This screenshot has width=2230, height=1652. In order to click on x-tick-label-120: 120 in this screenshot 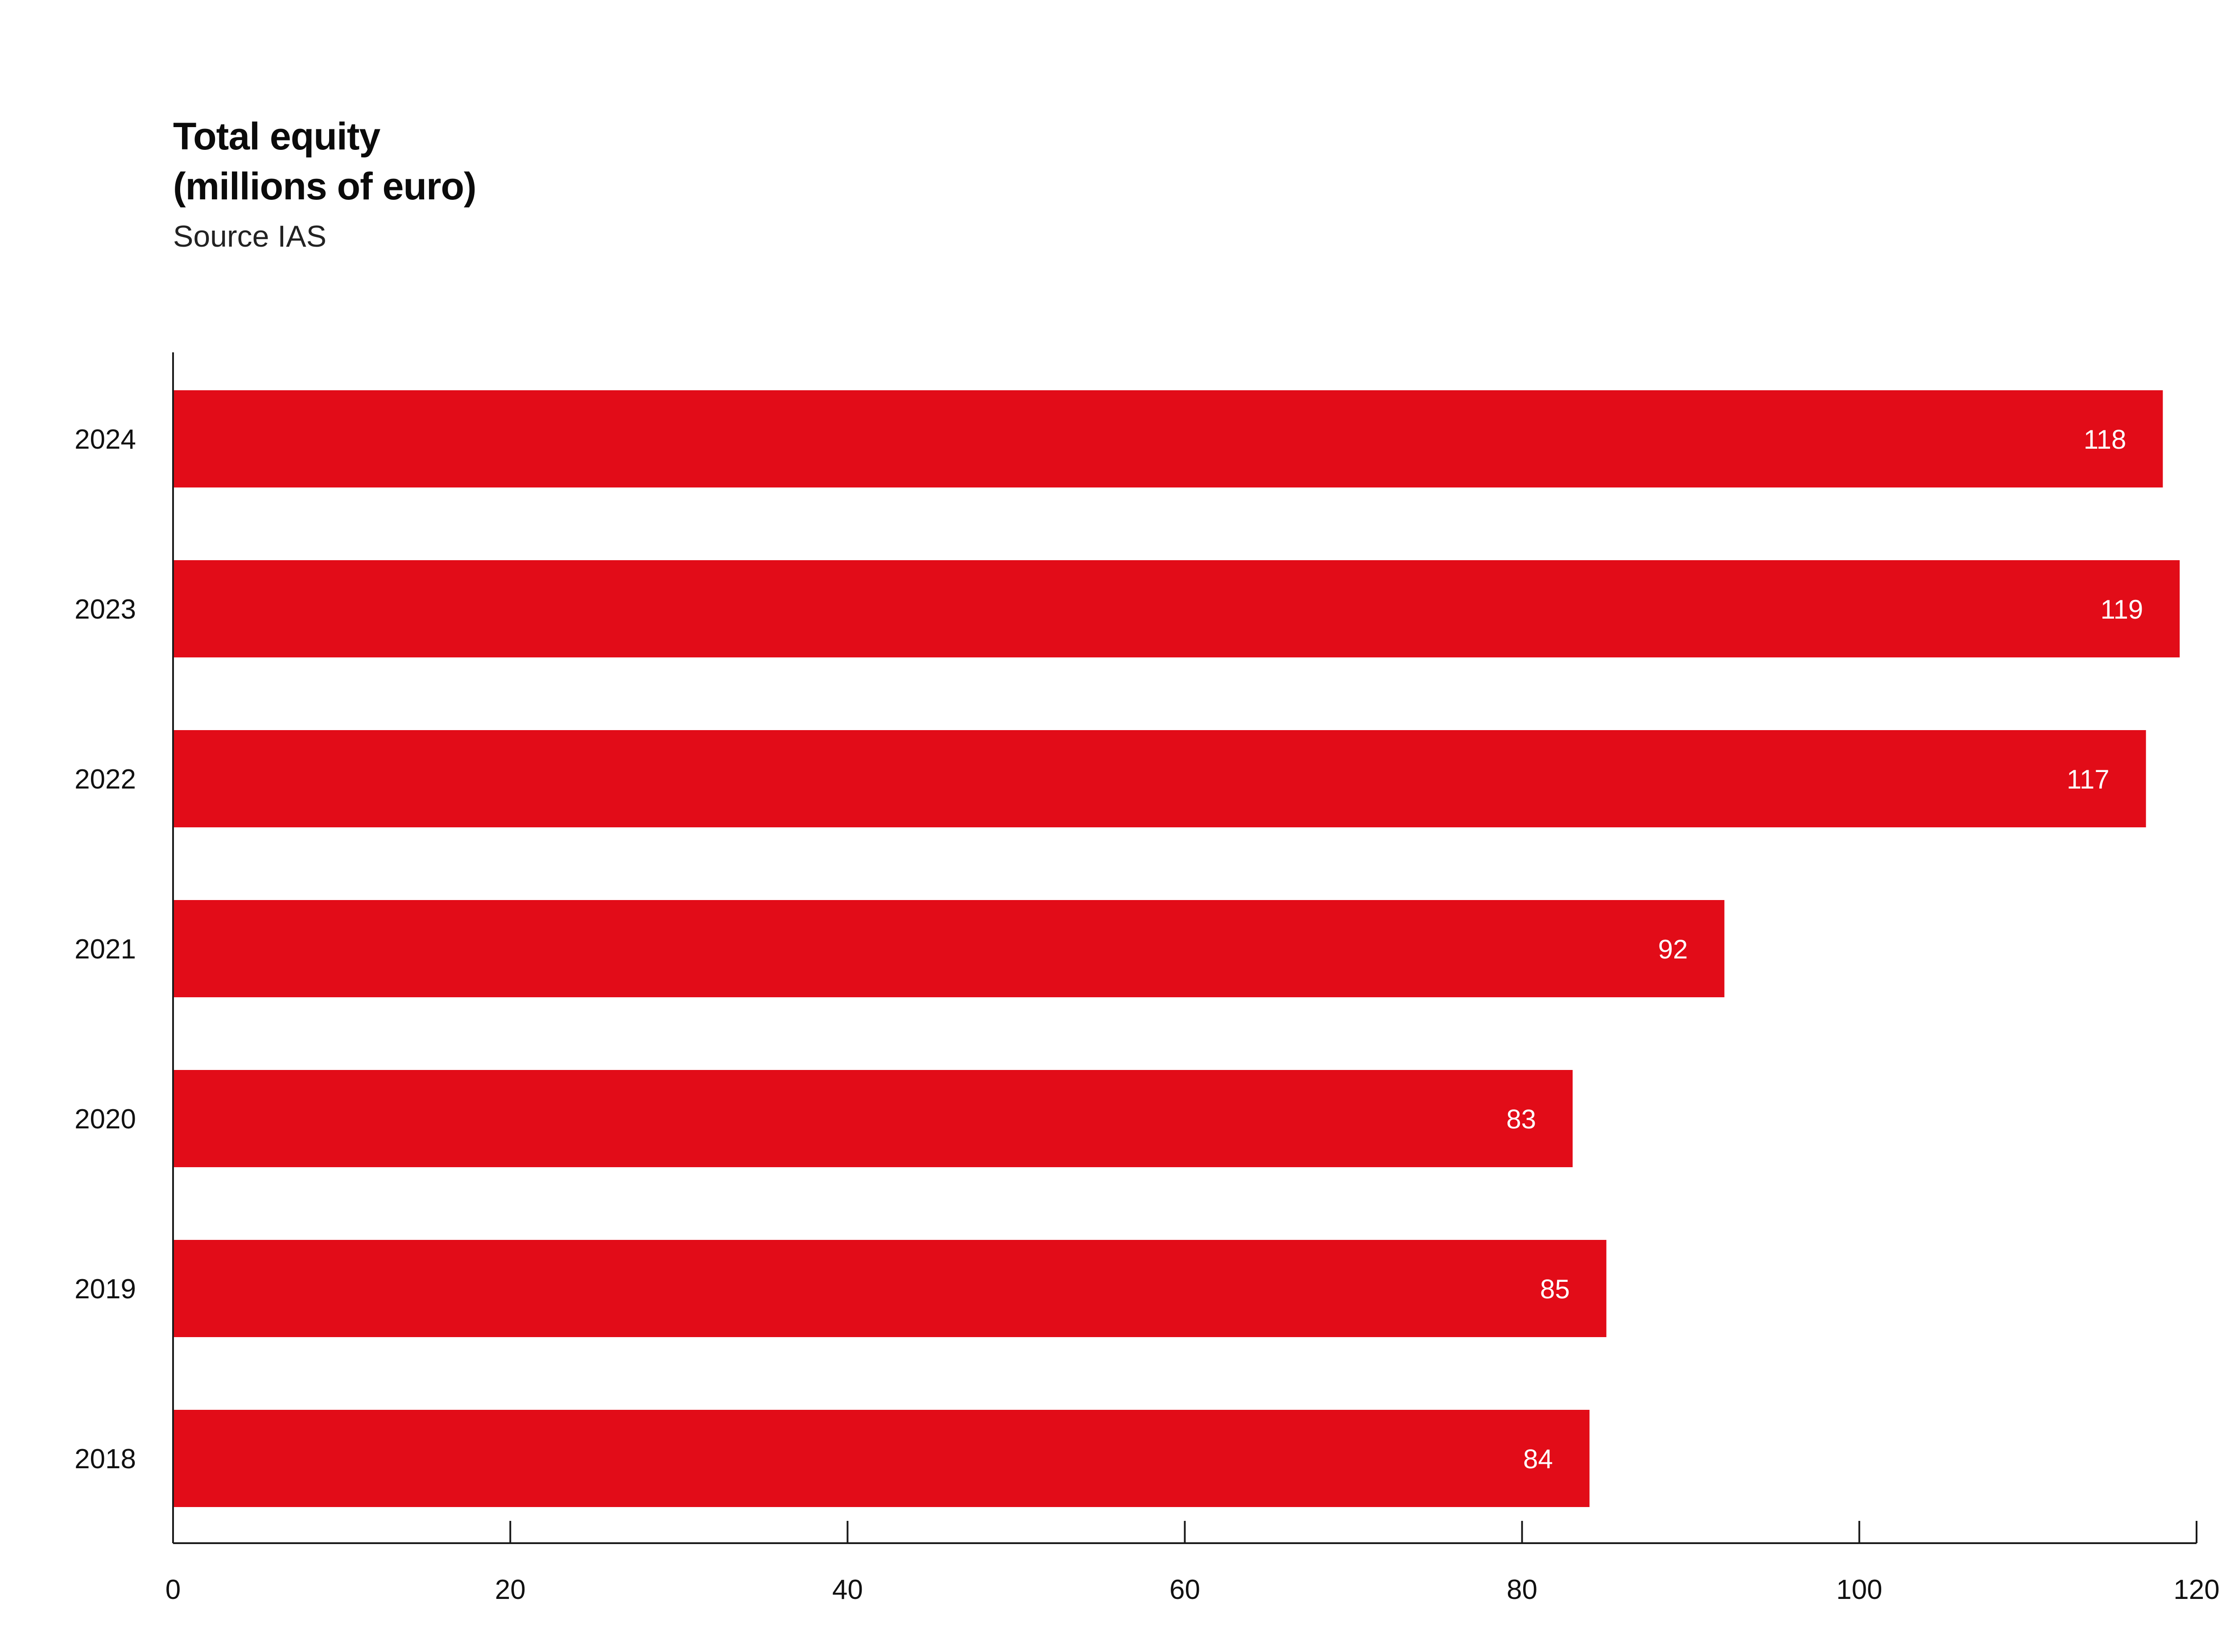, I will do `click(2196, 1589)`.